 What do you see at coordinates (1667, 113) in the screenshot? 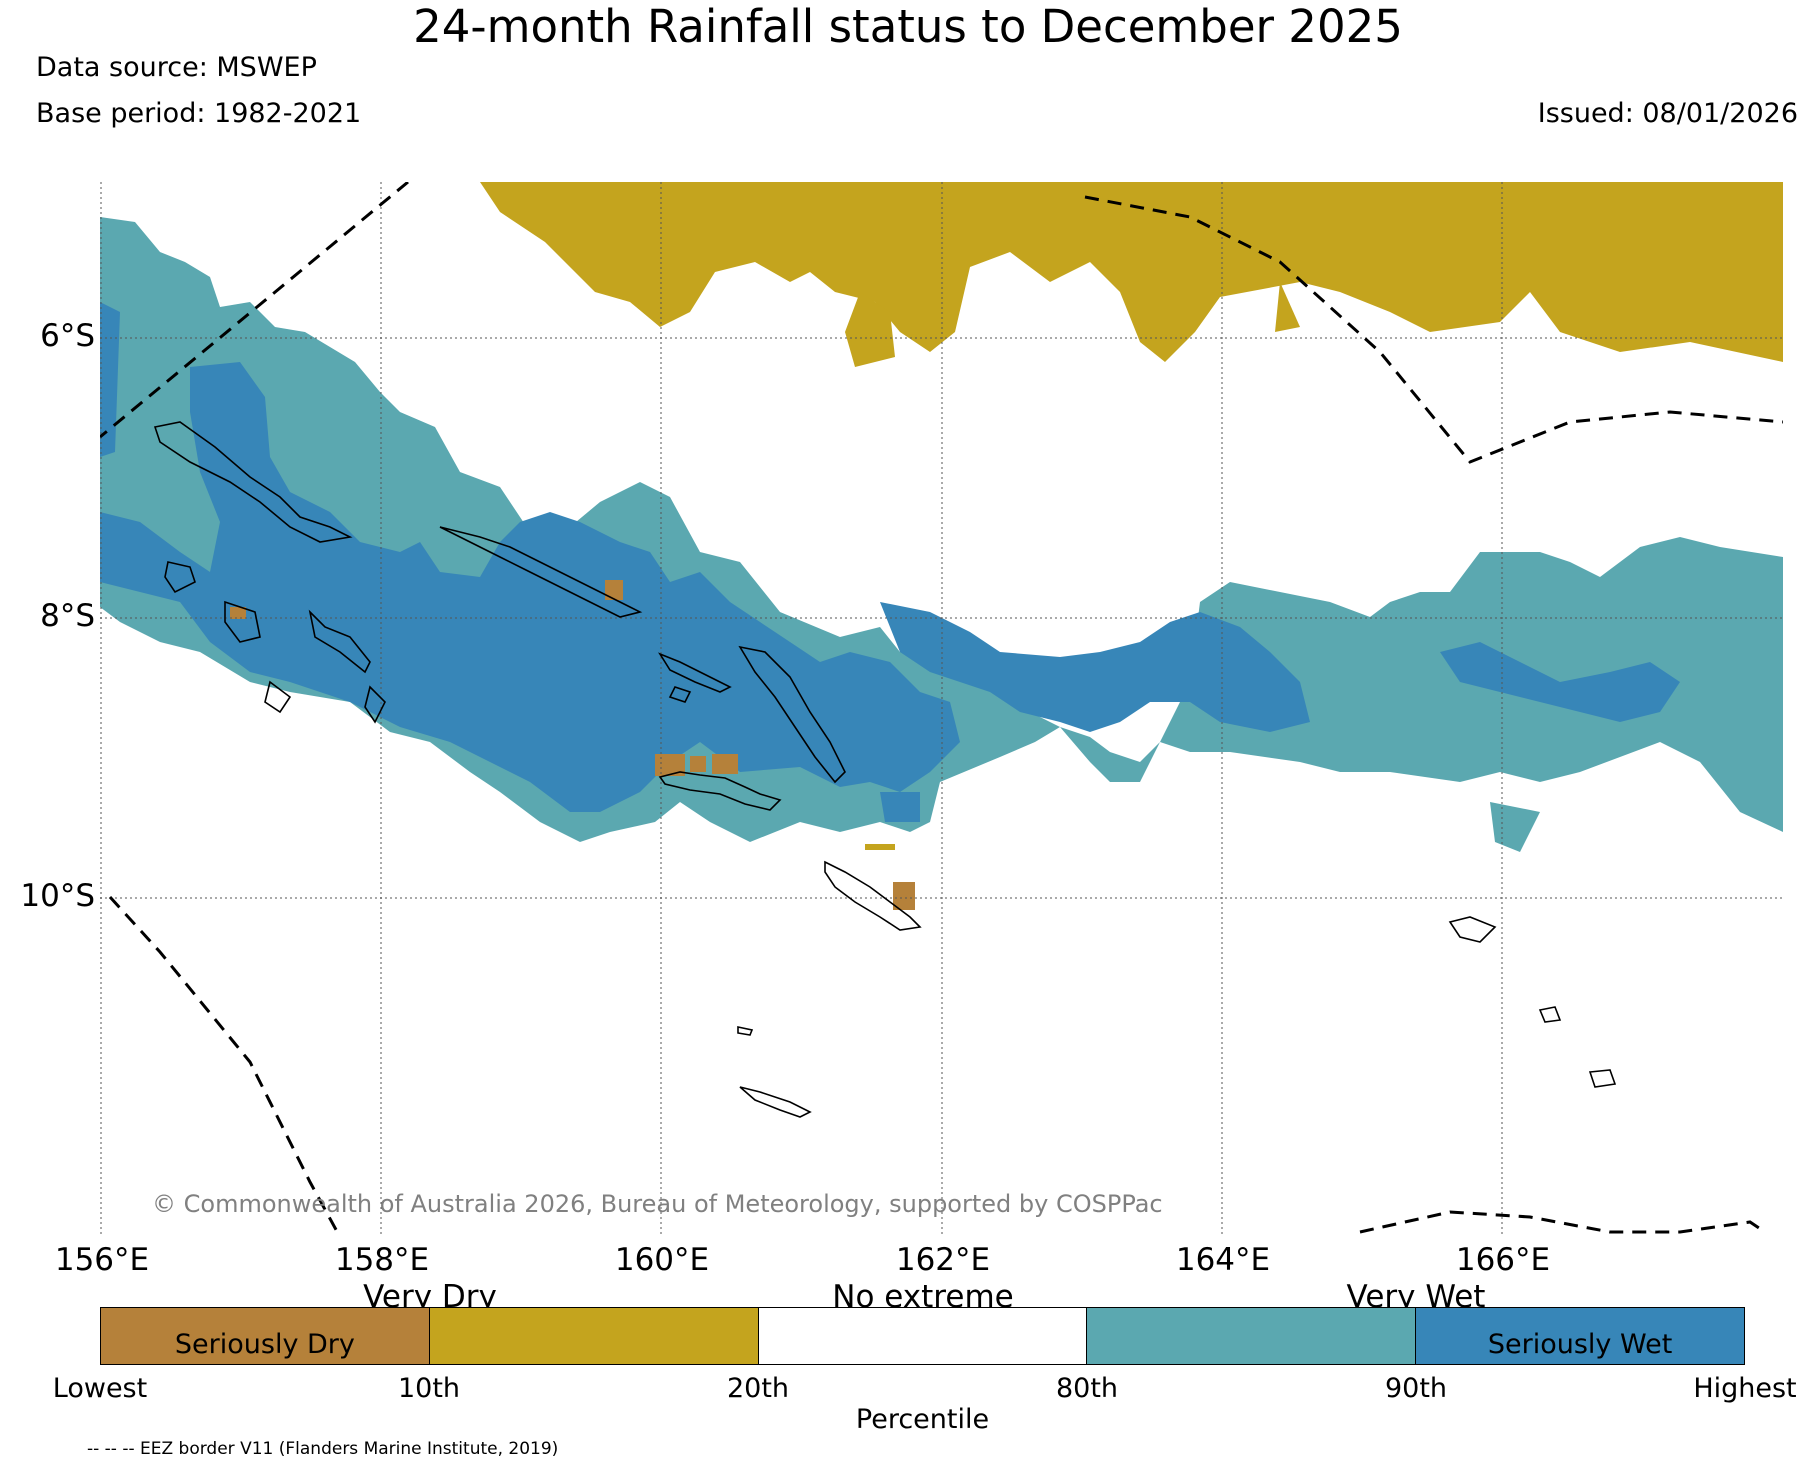
I see `issued-date-label: Issued: 08/01/2026` at bounding box center [1667, 113].